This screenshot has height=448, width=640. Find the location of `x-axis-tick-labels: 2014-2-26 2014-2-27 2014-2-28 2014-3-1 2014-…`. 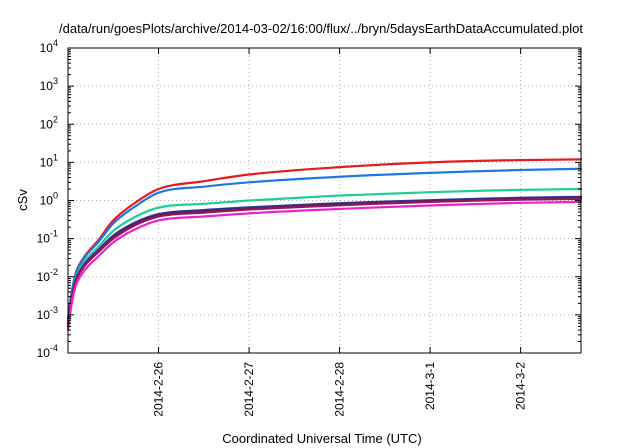

x-axis-tick-labels: 2014-2-26 2014-2-27 2014-2-28 2014-3-1 2014-… is located at coordinates (340, 389).